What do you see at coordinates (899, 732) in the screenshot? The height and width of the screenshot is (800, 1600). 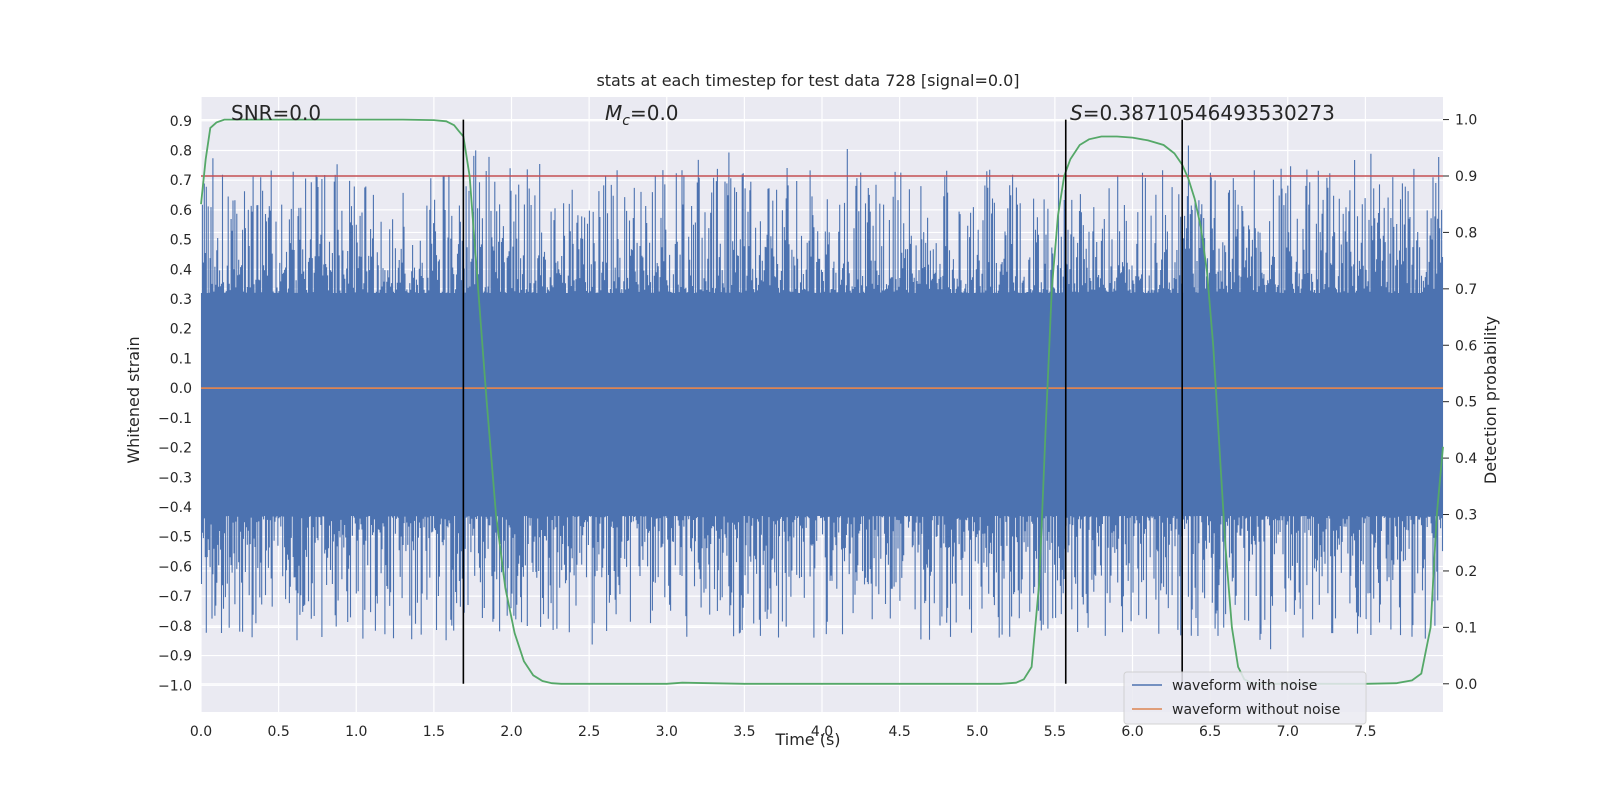 I see `x-tick-label: 4.5` at bounding box center [899, 732].